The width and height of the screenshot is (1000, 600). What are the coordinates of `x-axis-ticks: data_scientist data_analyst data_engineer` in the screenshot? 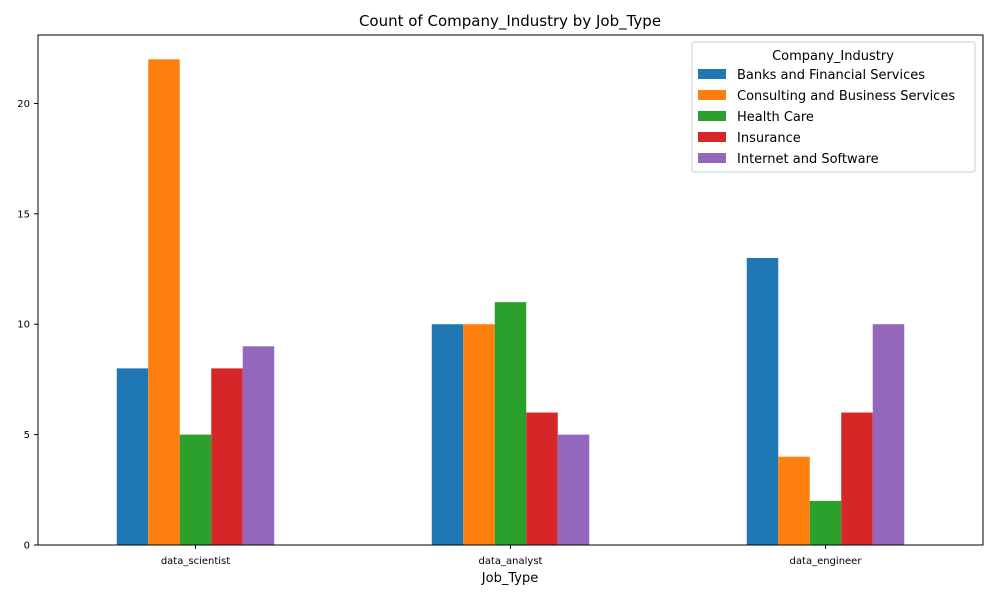 It's located at (512, 556).